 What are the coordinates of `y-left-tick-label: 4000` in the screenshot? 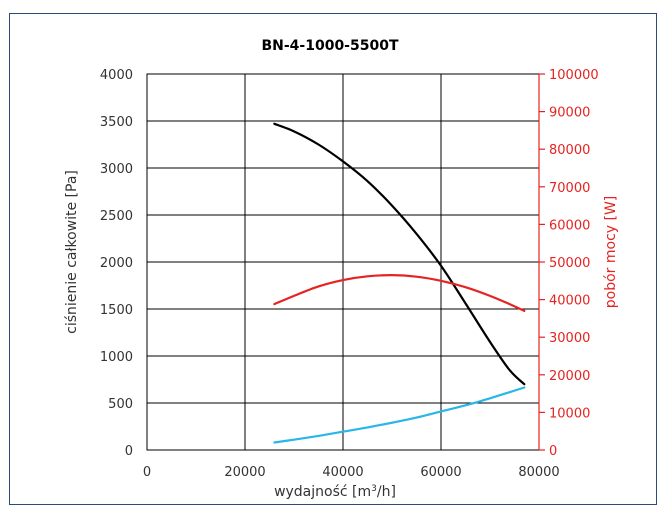 It's located at (116, 75).